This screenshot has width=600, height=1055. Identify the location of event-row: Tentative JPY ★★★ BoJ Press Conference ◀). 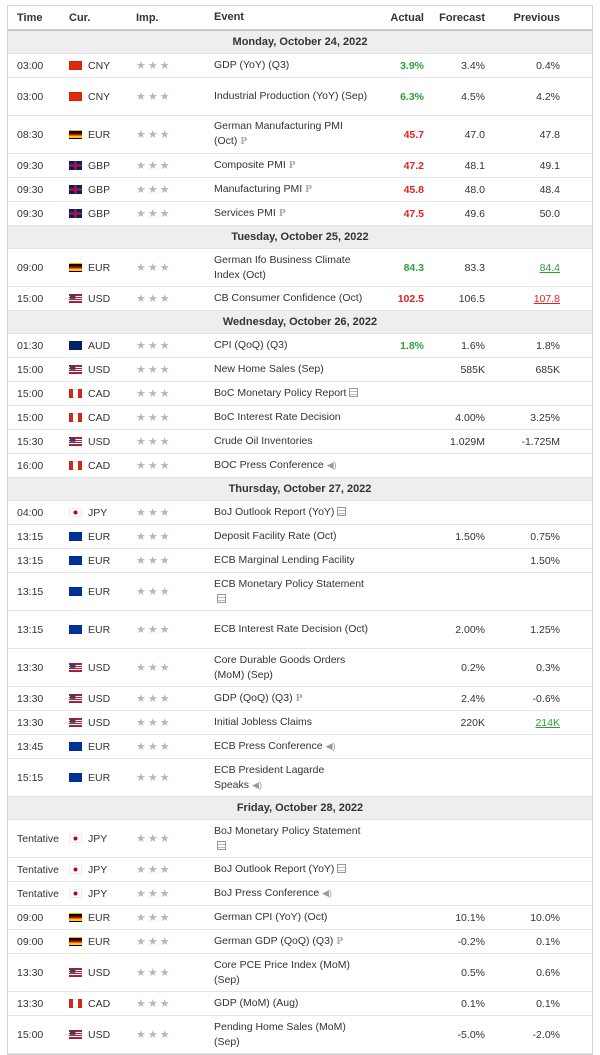
(300, 894).